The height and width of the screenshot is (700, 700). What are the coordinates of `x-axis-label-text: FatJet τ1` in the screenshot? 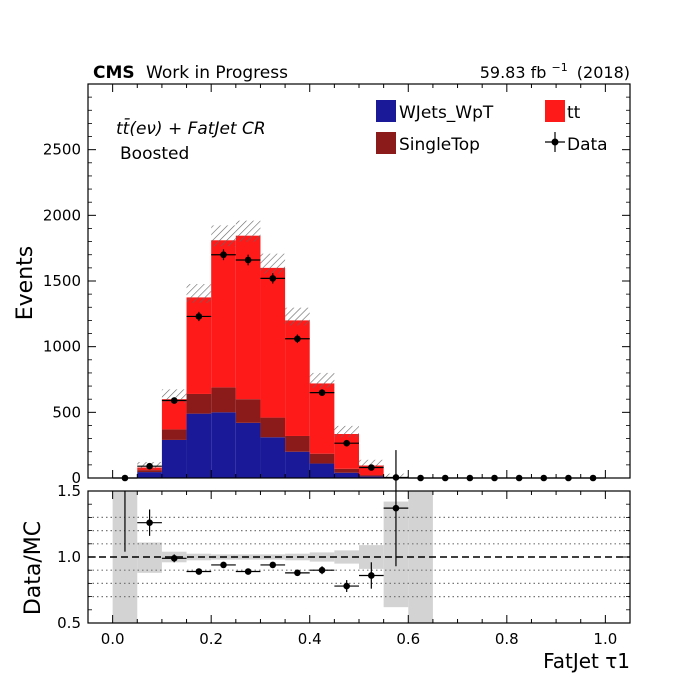 It's located at (586, 661).